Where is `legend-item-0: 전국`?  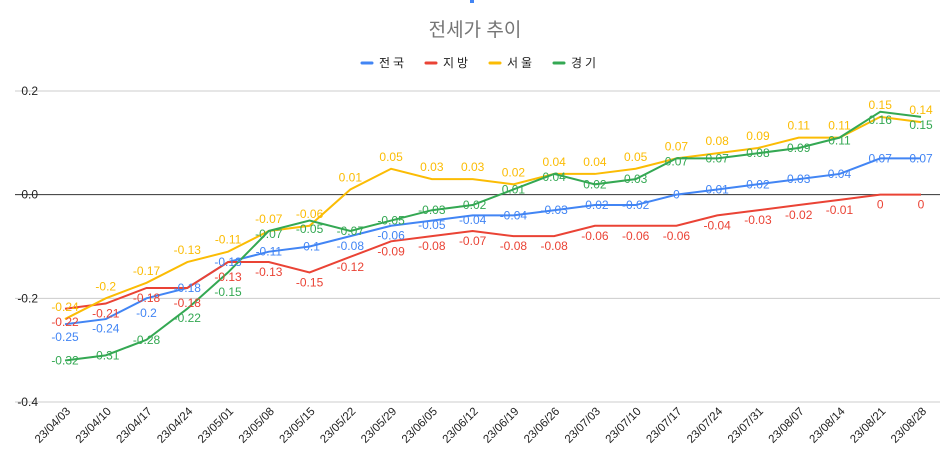 legend-item-0: 전국 is located at coordinates (383, 63).